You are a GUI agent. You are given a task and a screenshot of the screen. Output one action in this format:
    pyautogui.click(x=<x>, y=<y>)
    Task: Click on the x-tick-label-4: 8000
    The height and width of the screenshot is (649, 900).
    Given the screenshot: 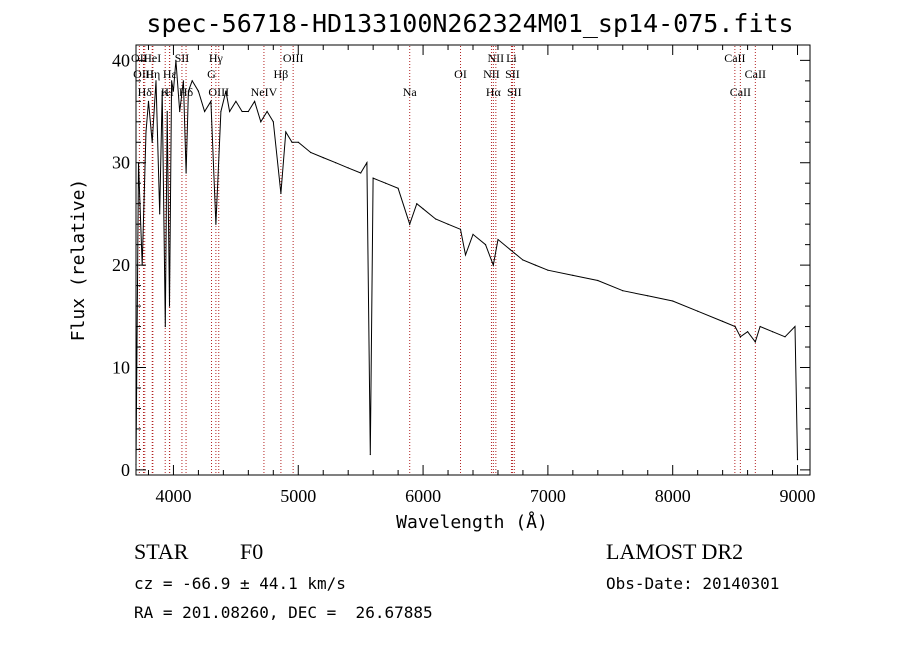 What is the action you would take?
    pyautogui.click(x=673, y=496)
    